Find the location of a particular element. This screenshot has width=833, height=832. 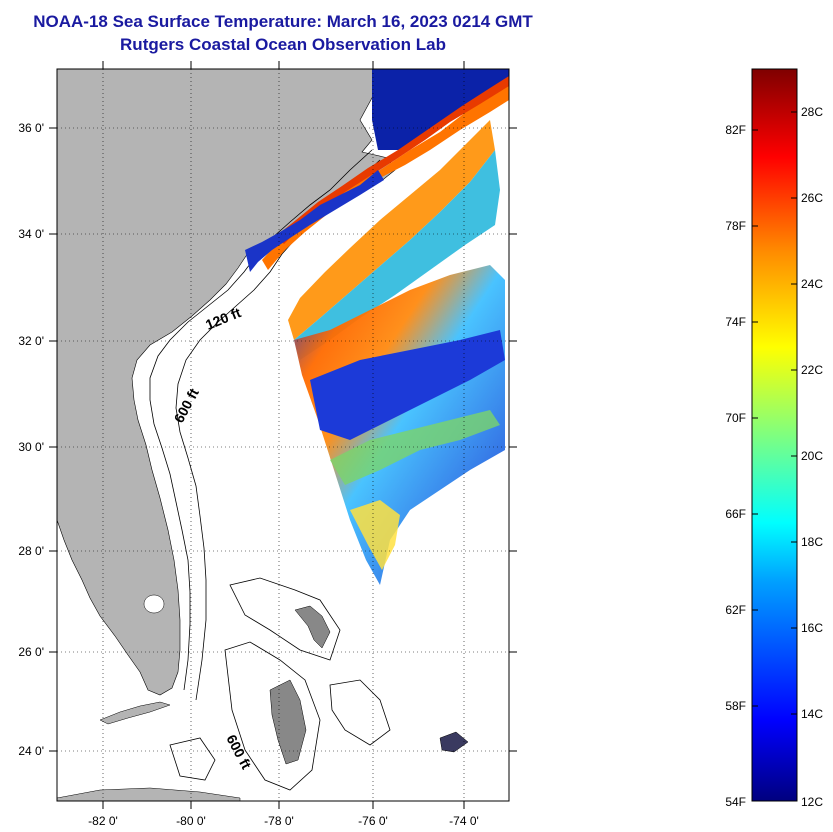

cbar-f-2: 74F is located at coordinates (735, 322).